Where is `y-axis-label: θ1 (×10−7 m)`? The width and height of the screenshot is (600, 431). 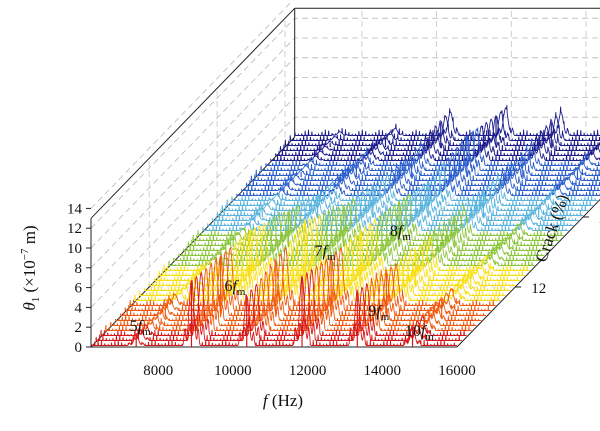
y-axis-label: θ1 (×10−7 m) is located at coordinates (30, 267).